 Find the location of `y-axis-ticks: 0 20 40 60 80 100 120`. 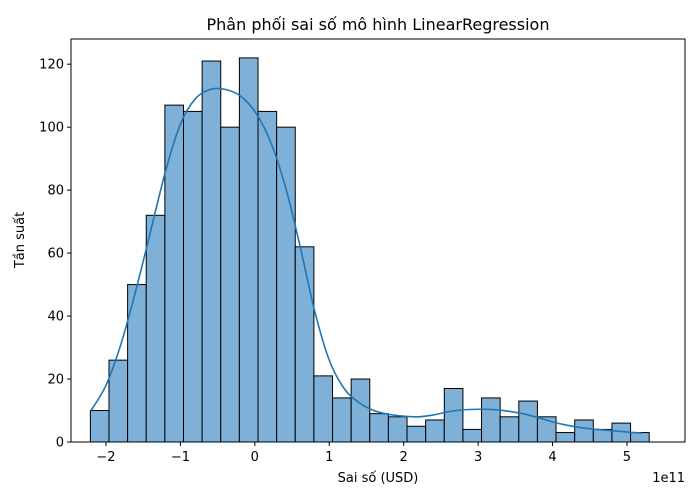

y-axis-ticks: 0 20 40 60 80 100 120 is located at coordinates (55, 254).